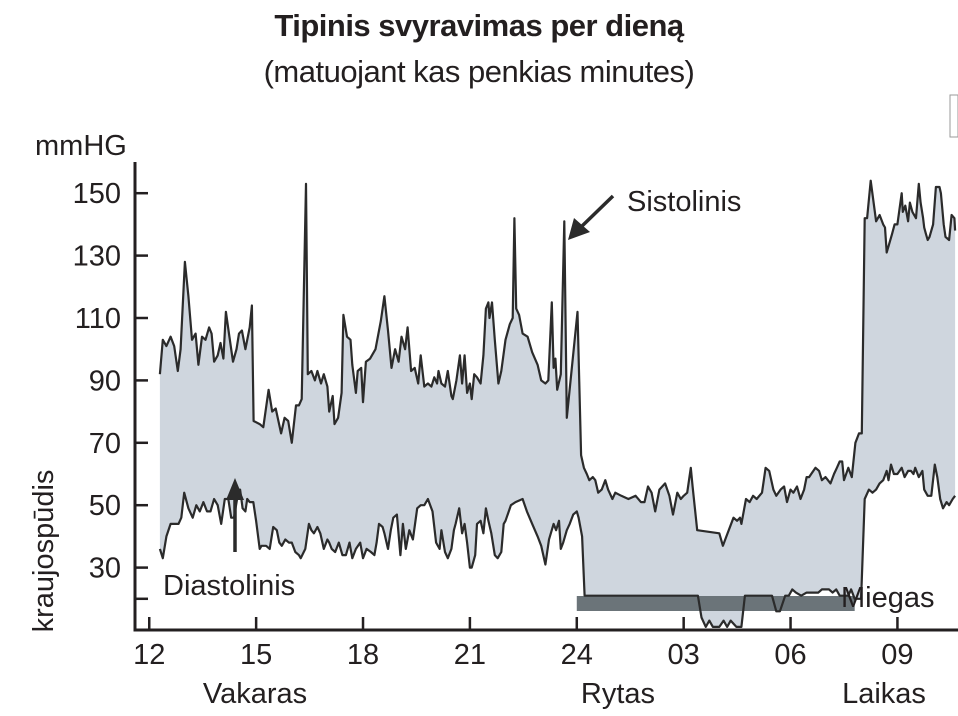  What do you see at coordinates (715, 603) in the screenshot?
I see `sleep-bar` at bounding box center [715, 603].